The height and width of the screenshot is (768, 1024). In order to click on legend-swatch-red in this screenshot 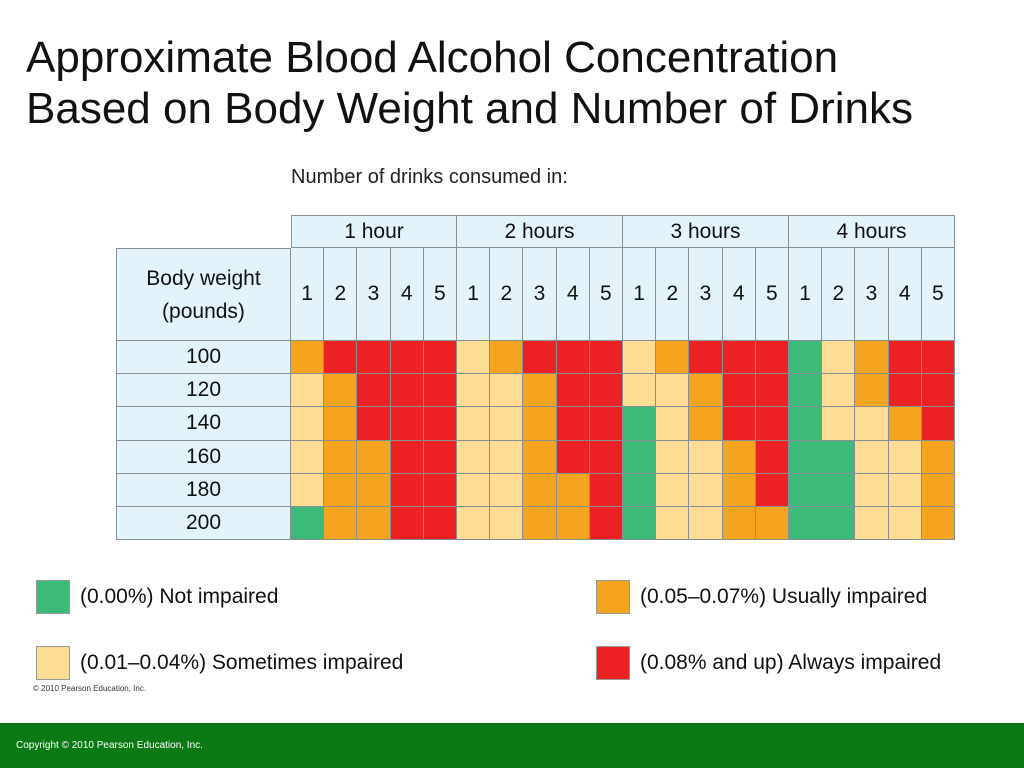, I will do `click(613, 663)`.